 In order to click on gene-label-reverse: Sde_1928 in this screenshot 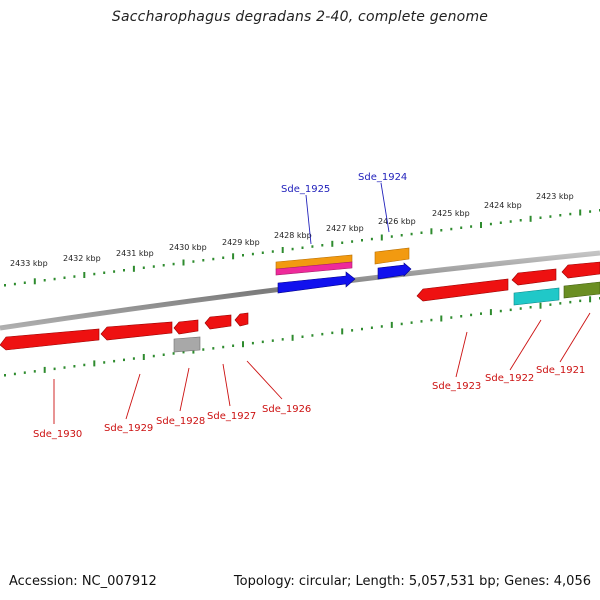, I will do `click(180, 421)`.